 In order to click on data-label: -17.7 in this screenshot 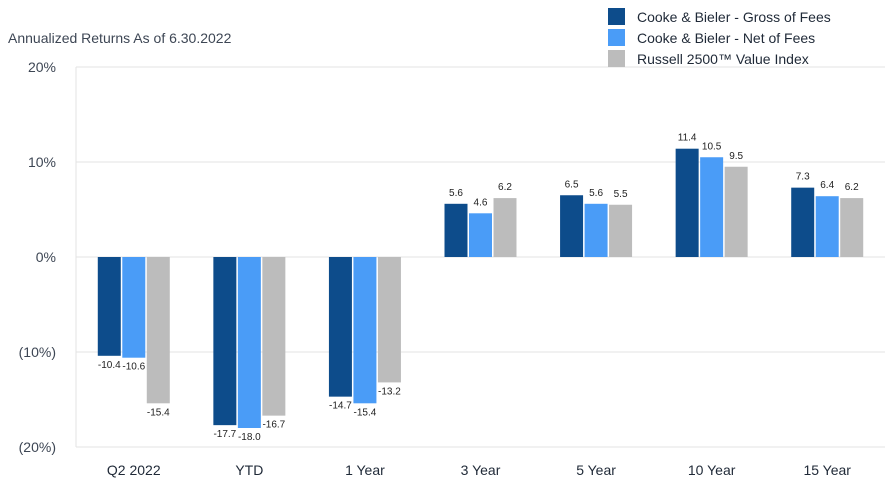, I will do `click(224, 434)`.